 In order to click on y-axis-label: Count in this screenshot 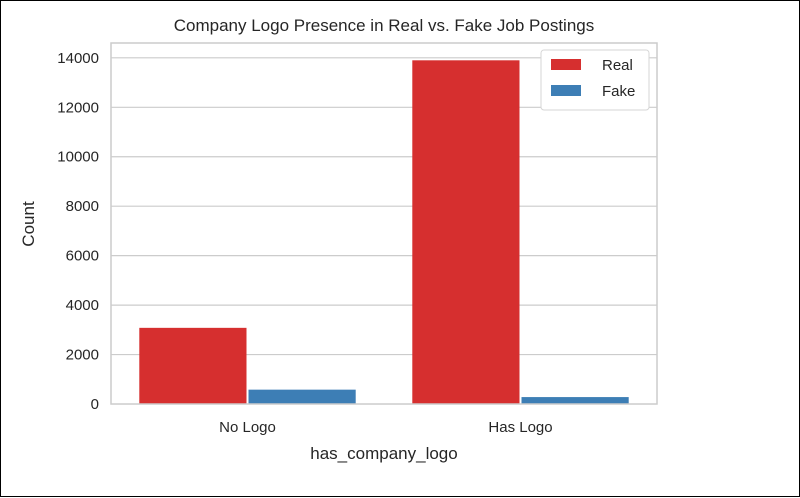, I will do `click(28, 224)`.